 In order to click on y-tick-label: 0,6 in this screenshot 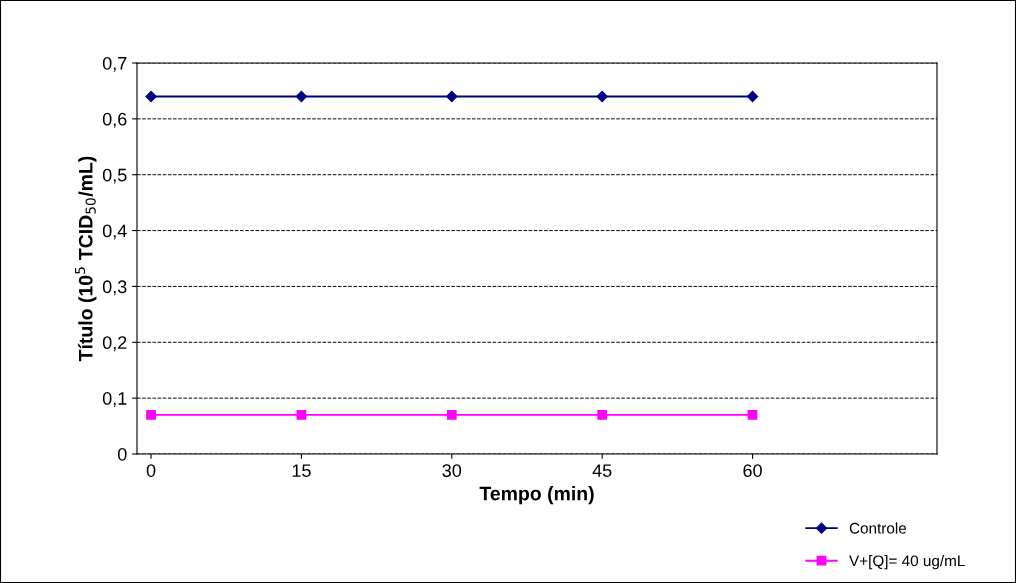, I will do `click(114, 120)`.